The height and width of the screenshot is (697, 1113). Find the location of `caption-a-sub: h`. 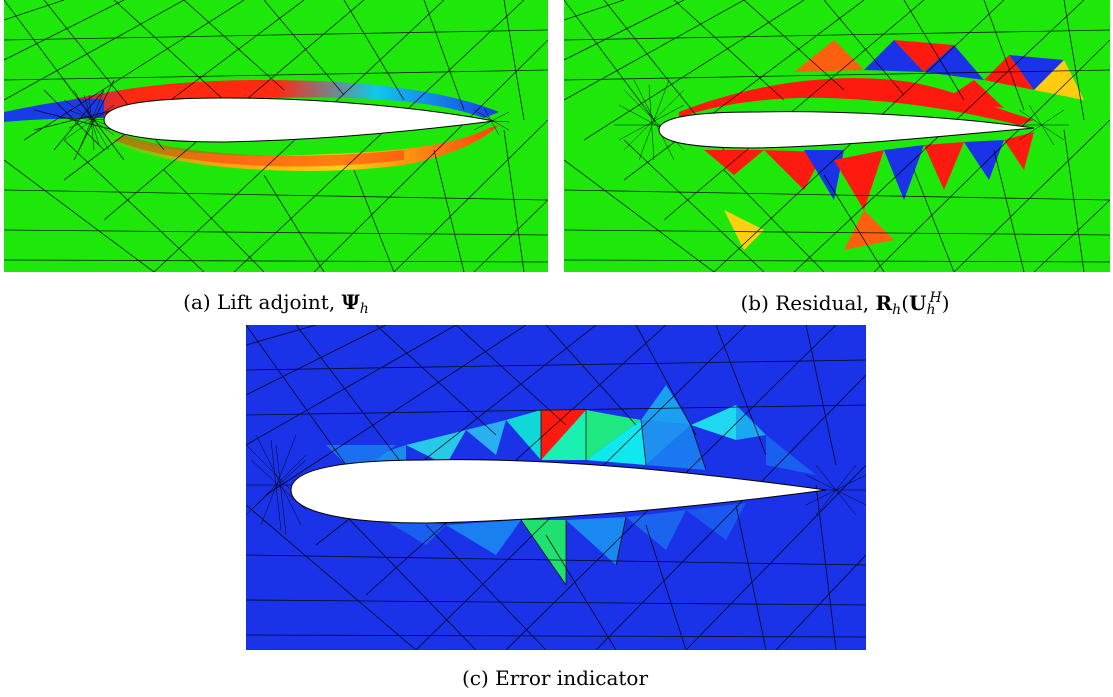

caption-a-sub: h is located at coordinates (364, 309).